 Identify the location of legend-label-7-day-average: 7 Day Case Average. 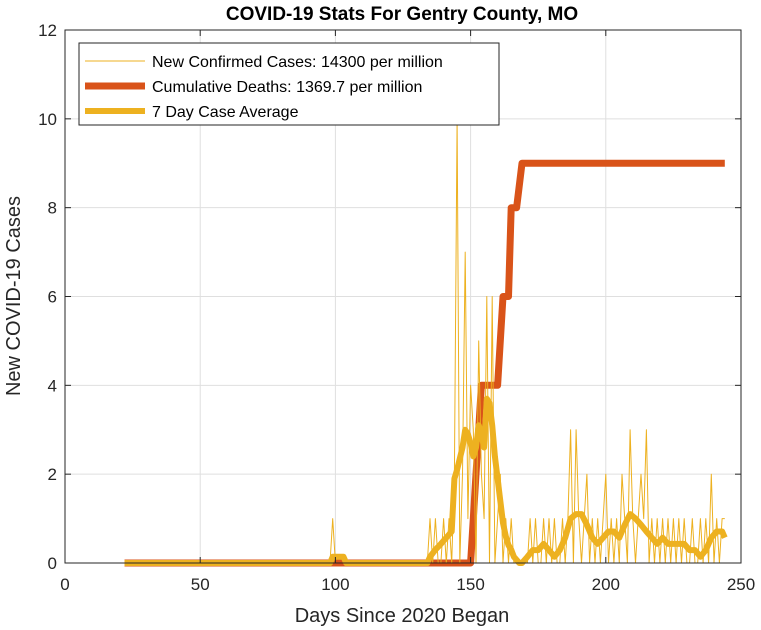
(225, 112).